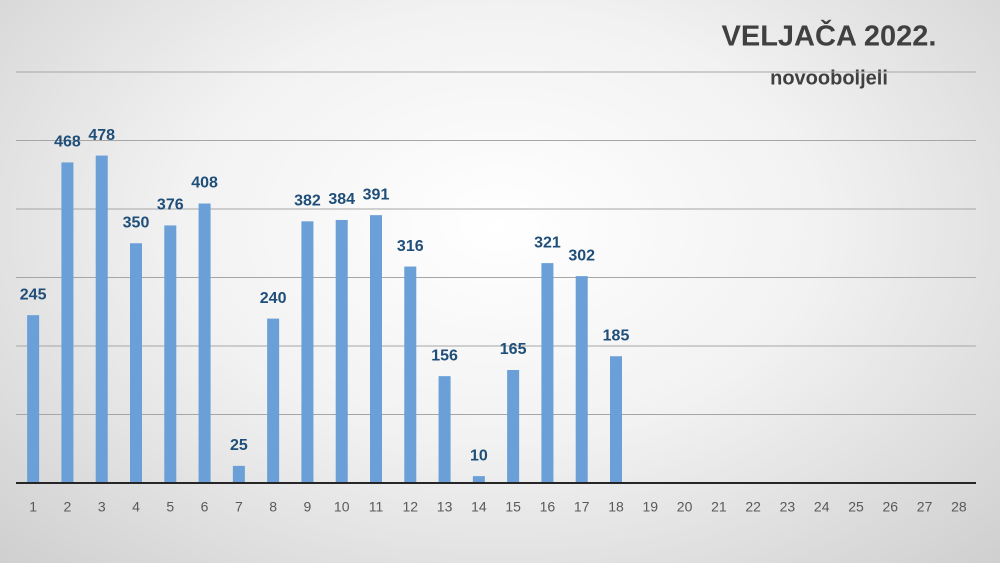 The image size is (1000, 563). What do you see at coordinates (342, 507) in the screenshot?
I see `x-tick-label: 10` at bounding box center [342, 507].